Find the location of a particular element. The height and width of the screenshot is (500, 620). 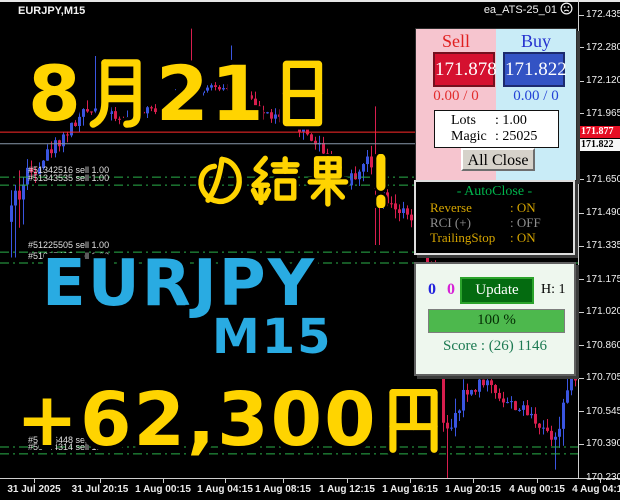

time-tick-label: 31 Jul 20:15 is located at coordinates (100, 489).